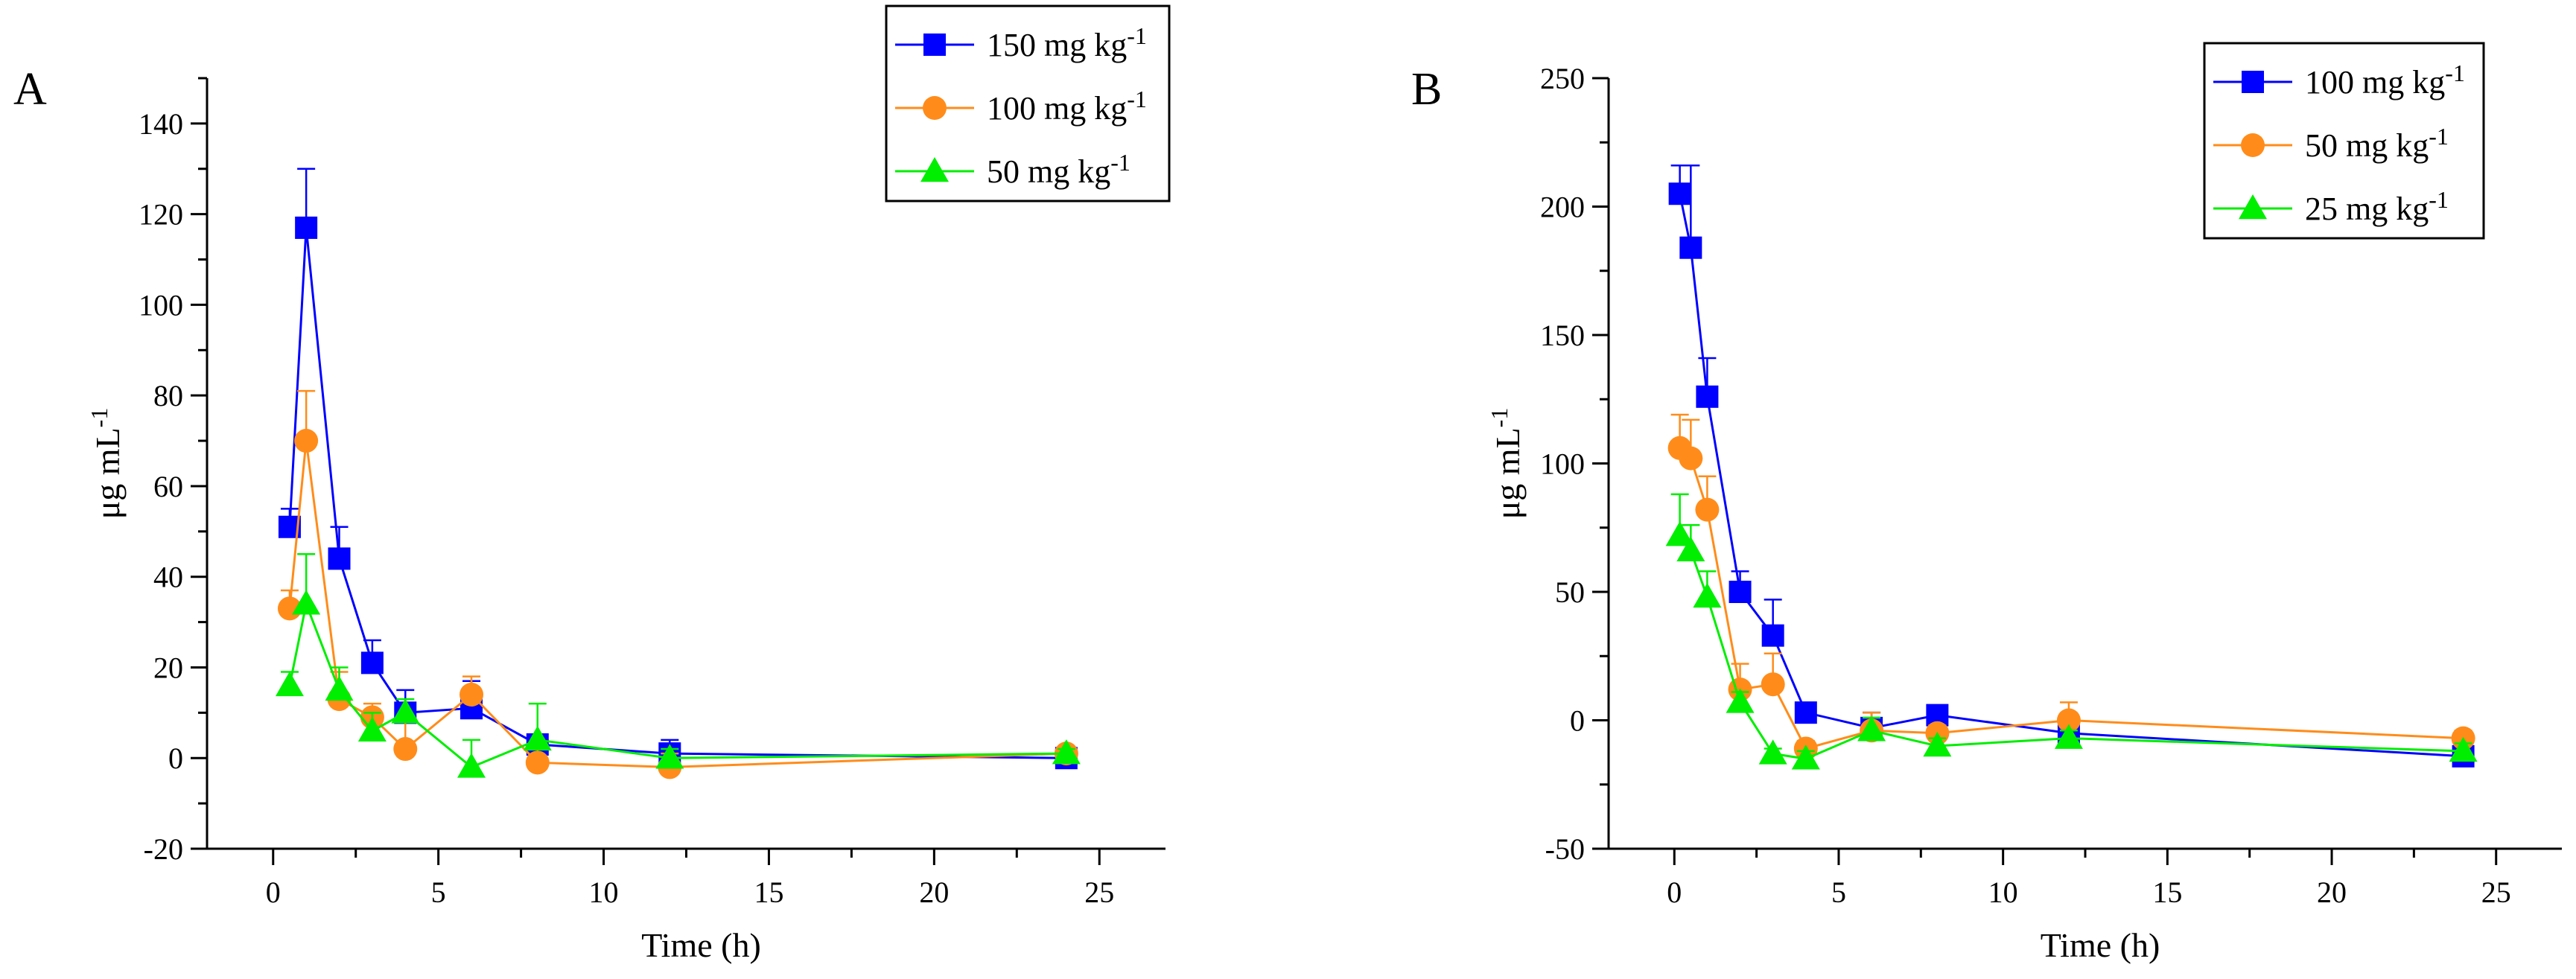  I want to click on y-axis-title-sup: -1, so click(1499, 418).